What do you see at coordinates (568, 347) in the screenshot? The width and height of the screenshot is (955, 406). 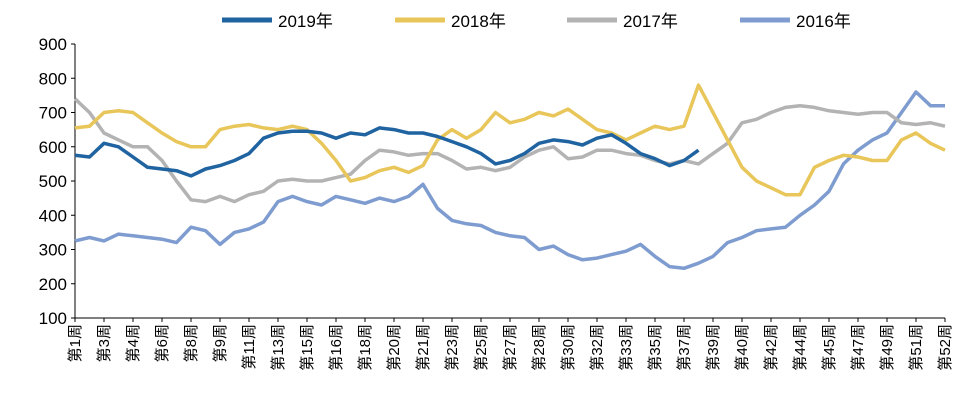 I see `x-tick-label: 第30周` at bounding box center [568, 347].